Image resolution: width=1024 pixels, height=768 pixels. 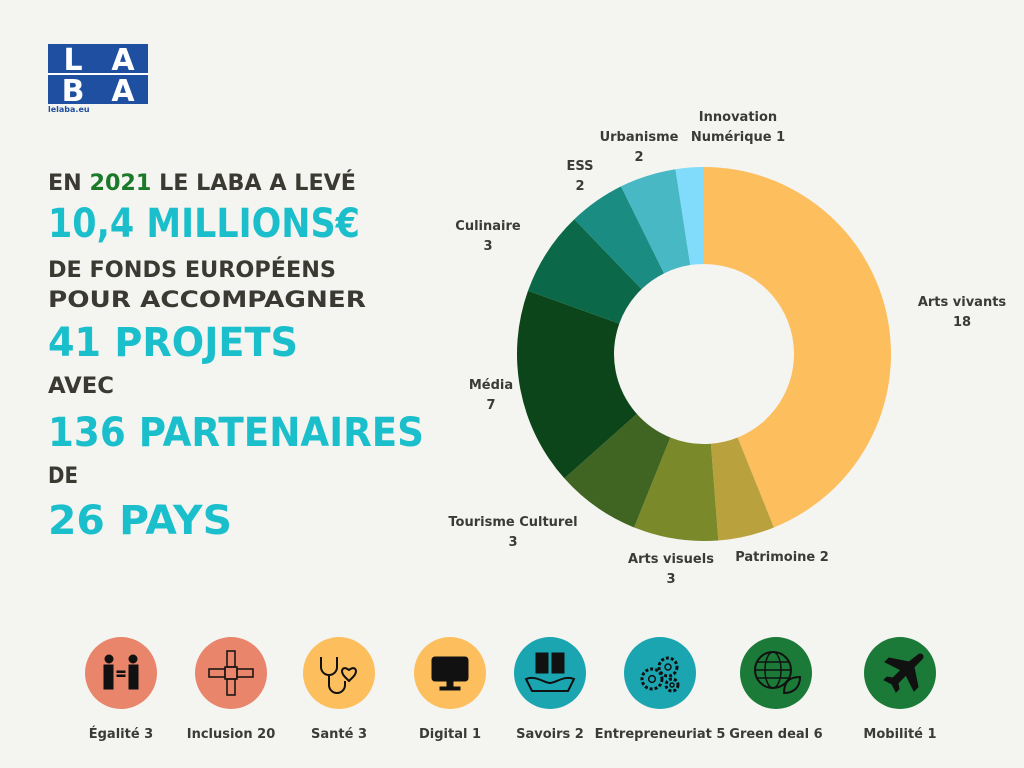 What do you see at coordinates (81, 386) in the screenshot?
I see `headline-line: AVEC` at bounding box center [81, 386].